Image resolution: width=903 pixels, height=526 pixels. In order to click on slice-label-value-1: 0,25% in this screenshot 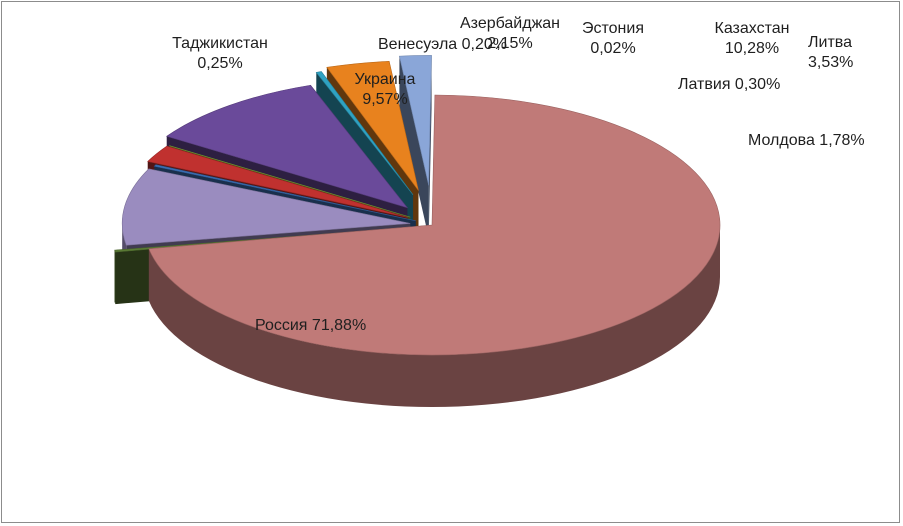, I will do `click(219, 63)`.